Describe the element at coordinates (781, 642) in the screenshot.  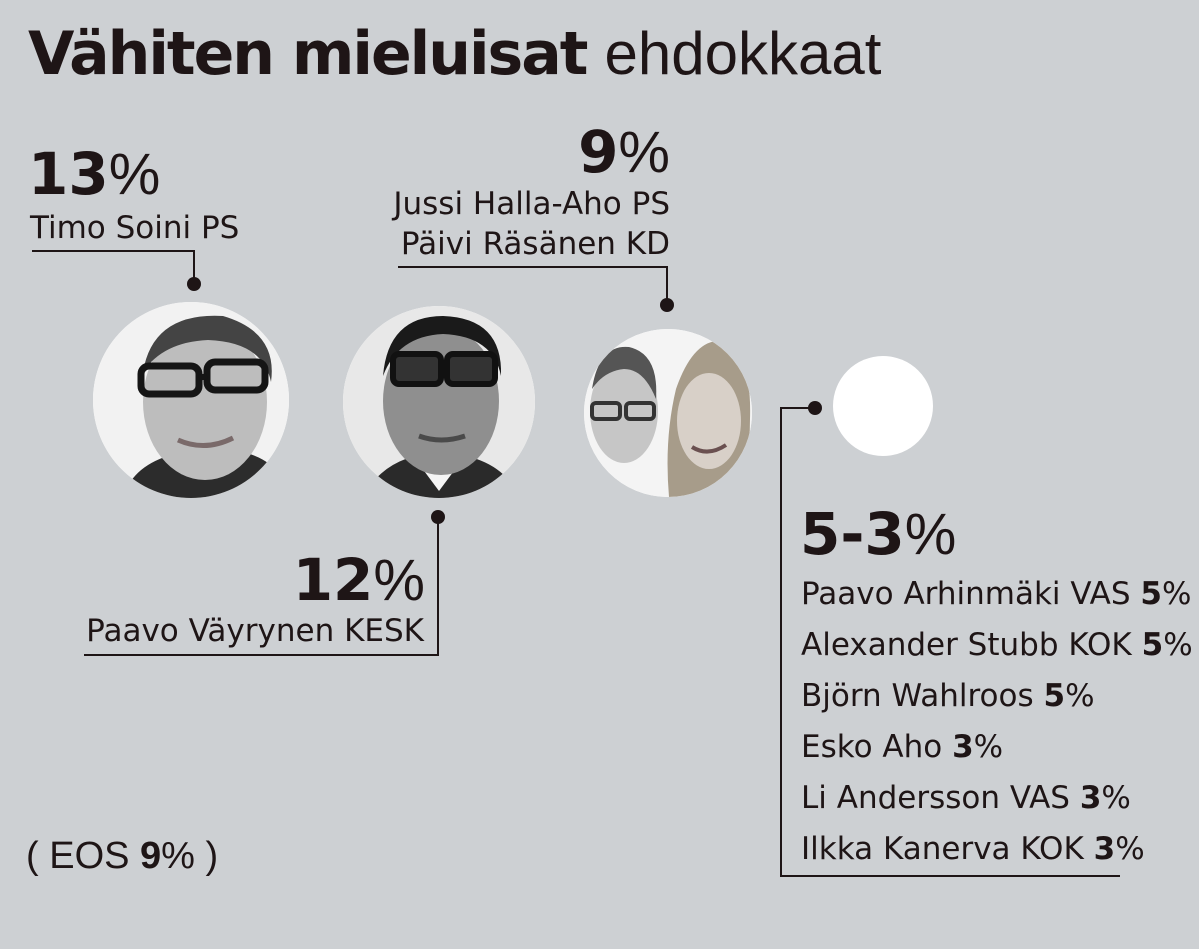
I see `group-4-leader-v` at that location.